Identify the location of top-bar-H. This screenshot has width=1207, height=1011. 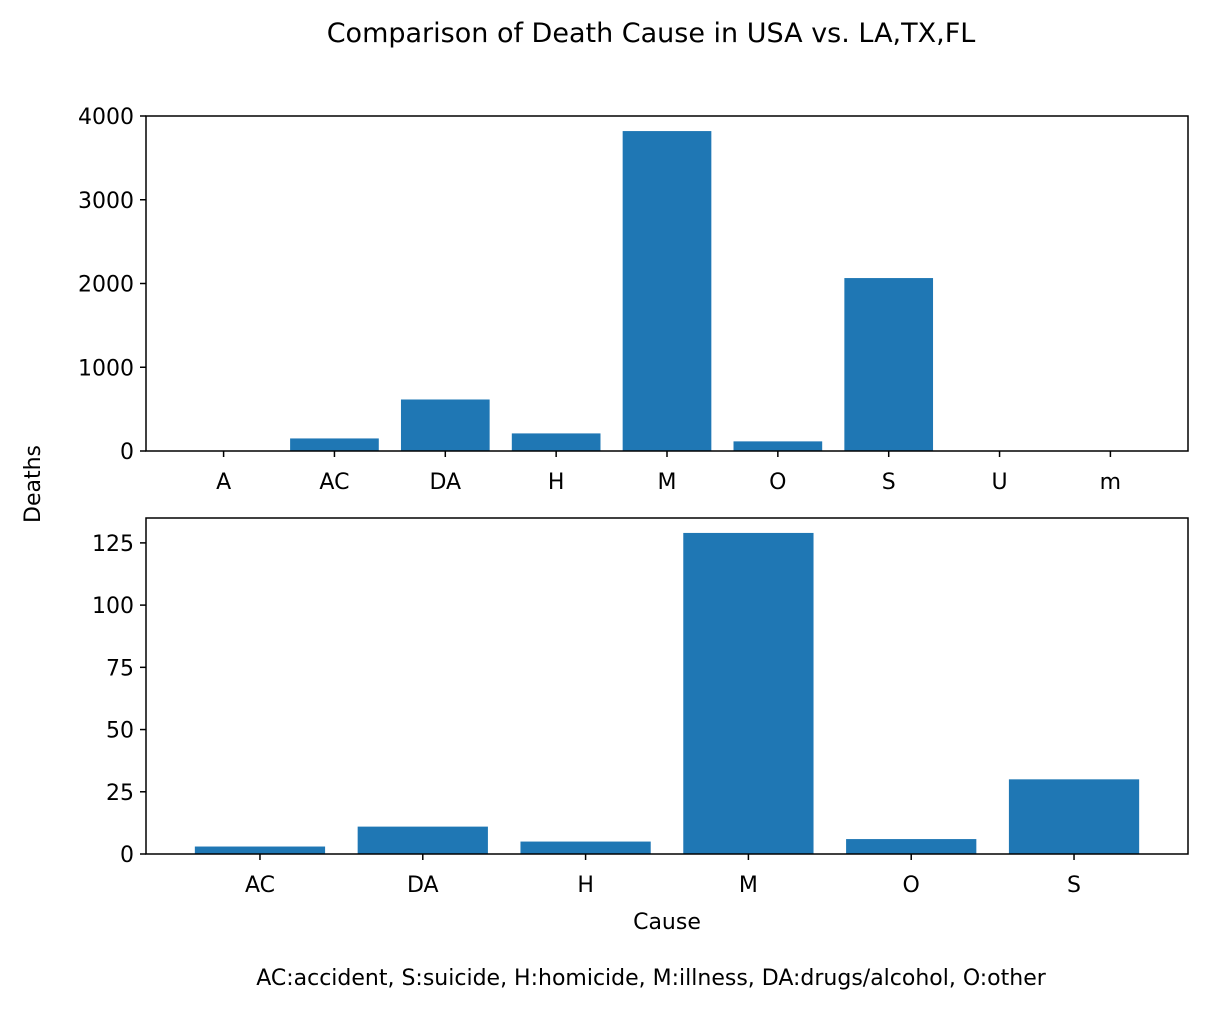
(556, 442).